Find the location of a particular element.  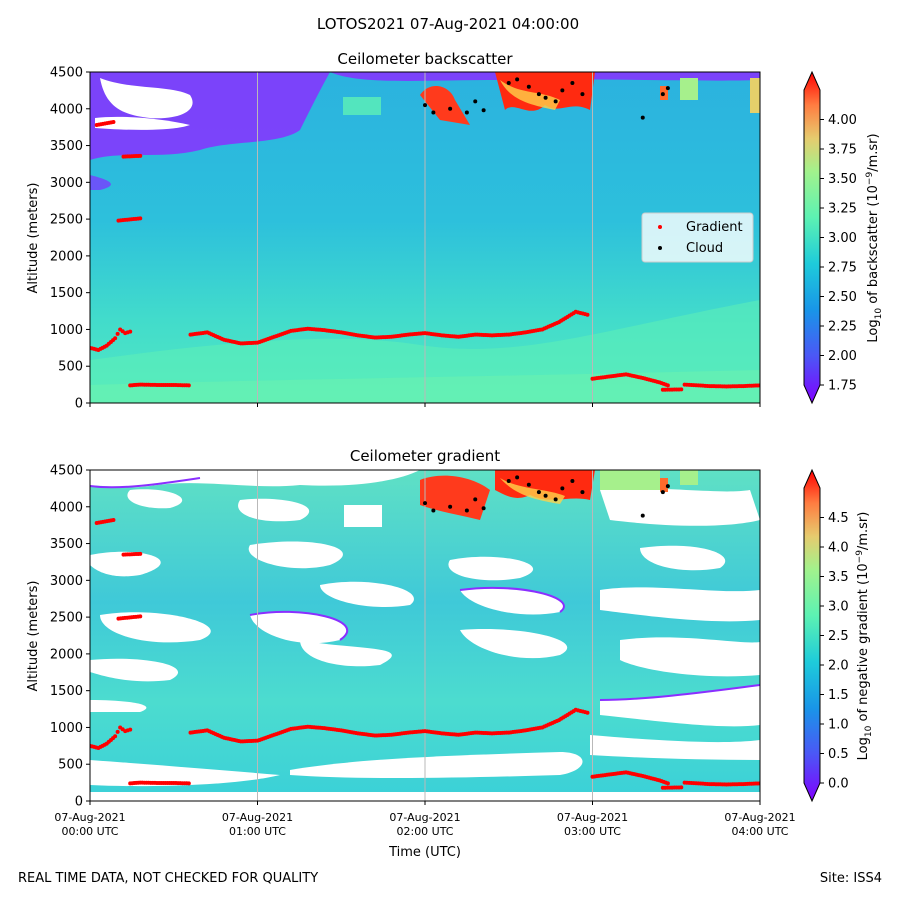

site-label: Site: ISS4 is located at coordinates (851, 878).